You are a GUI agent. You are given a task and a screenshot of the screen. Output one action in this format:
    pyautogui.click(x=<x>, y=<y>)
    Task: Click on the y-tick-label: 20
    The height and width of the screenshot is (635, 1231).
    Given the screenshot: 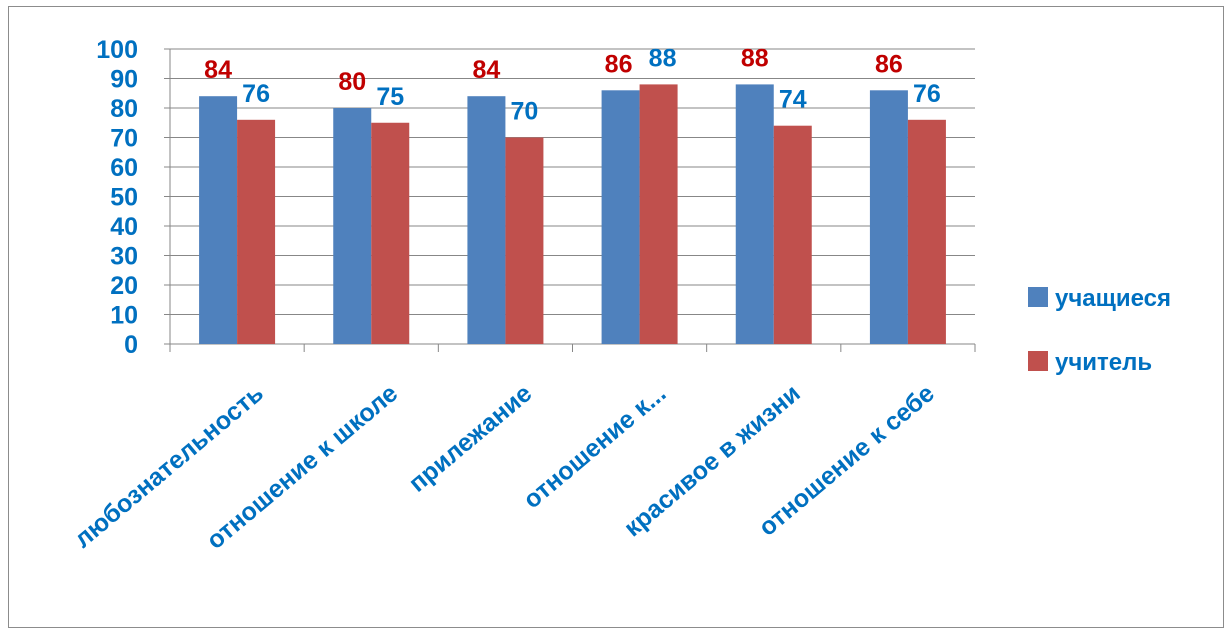 What is the action you would take?
    pyautogui.click(x=124, y=286)
    